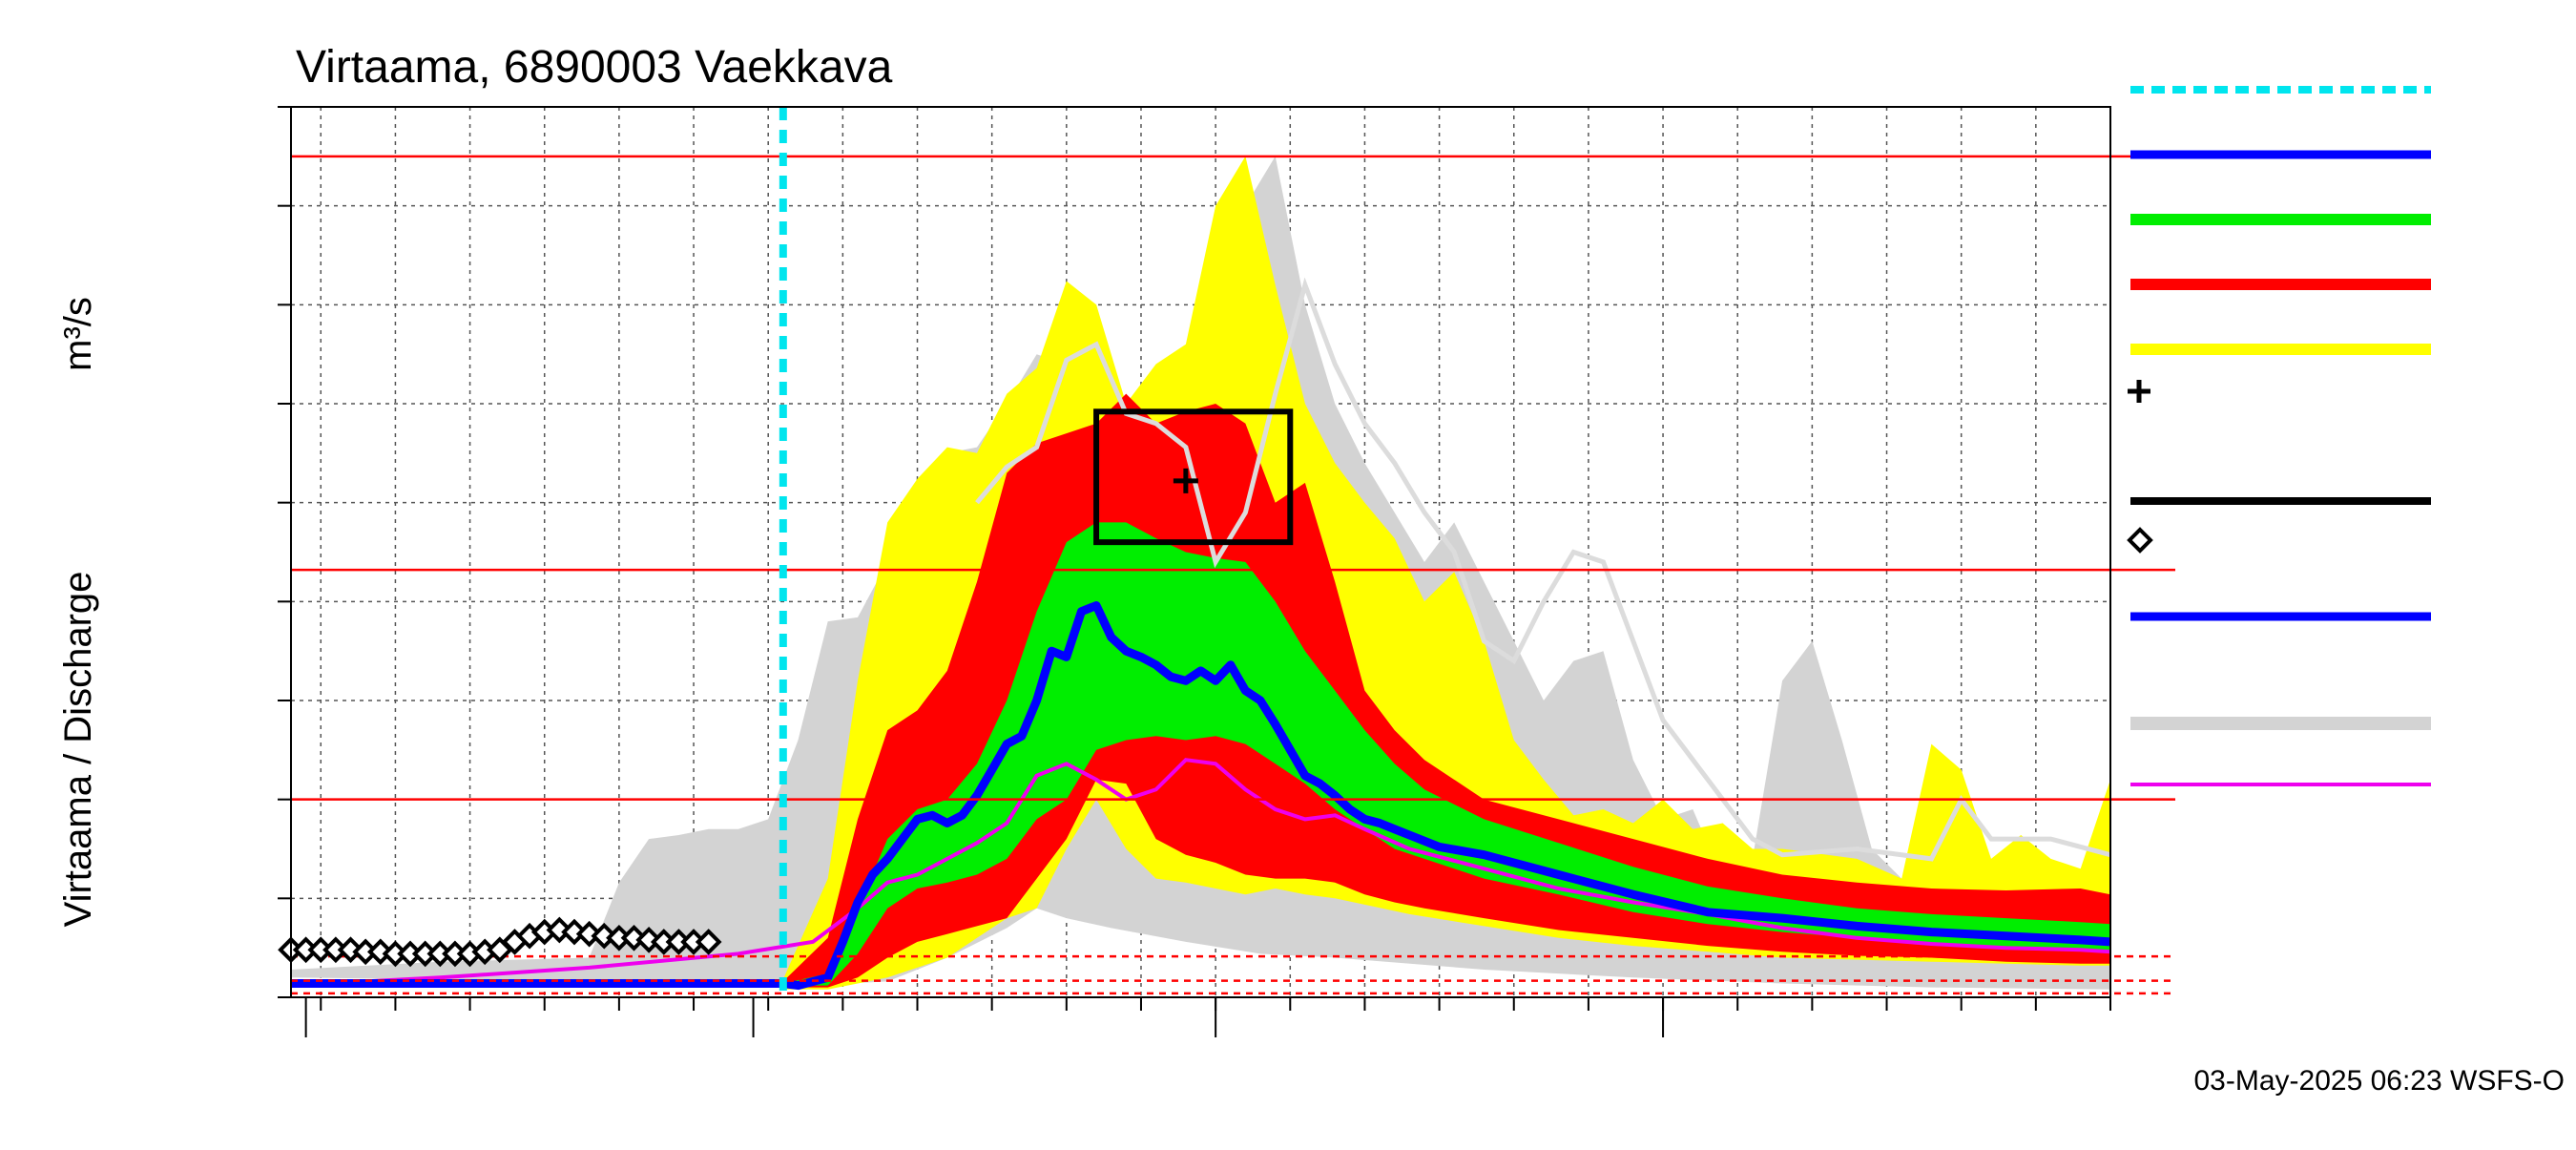 The width and height of the screenshot is (2576, 1150). Describe the element at coordinates (594, 67) in the screenshot. I see `chart-title: Virtaama, 6890003 Vaekkava` at that location.